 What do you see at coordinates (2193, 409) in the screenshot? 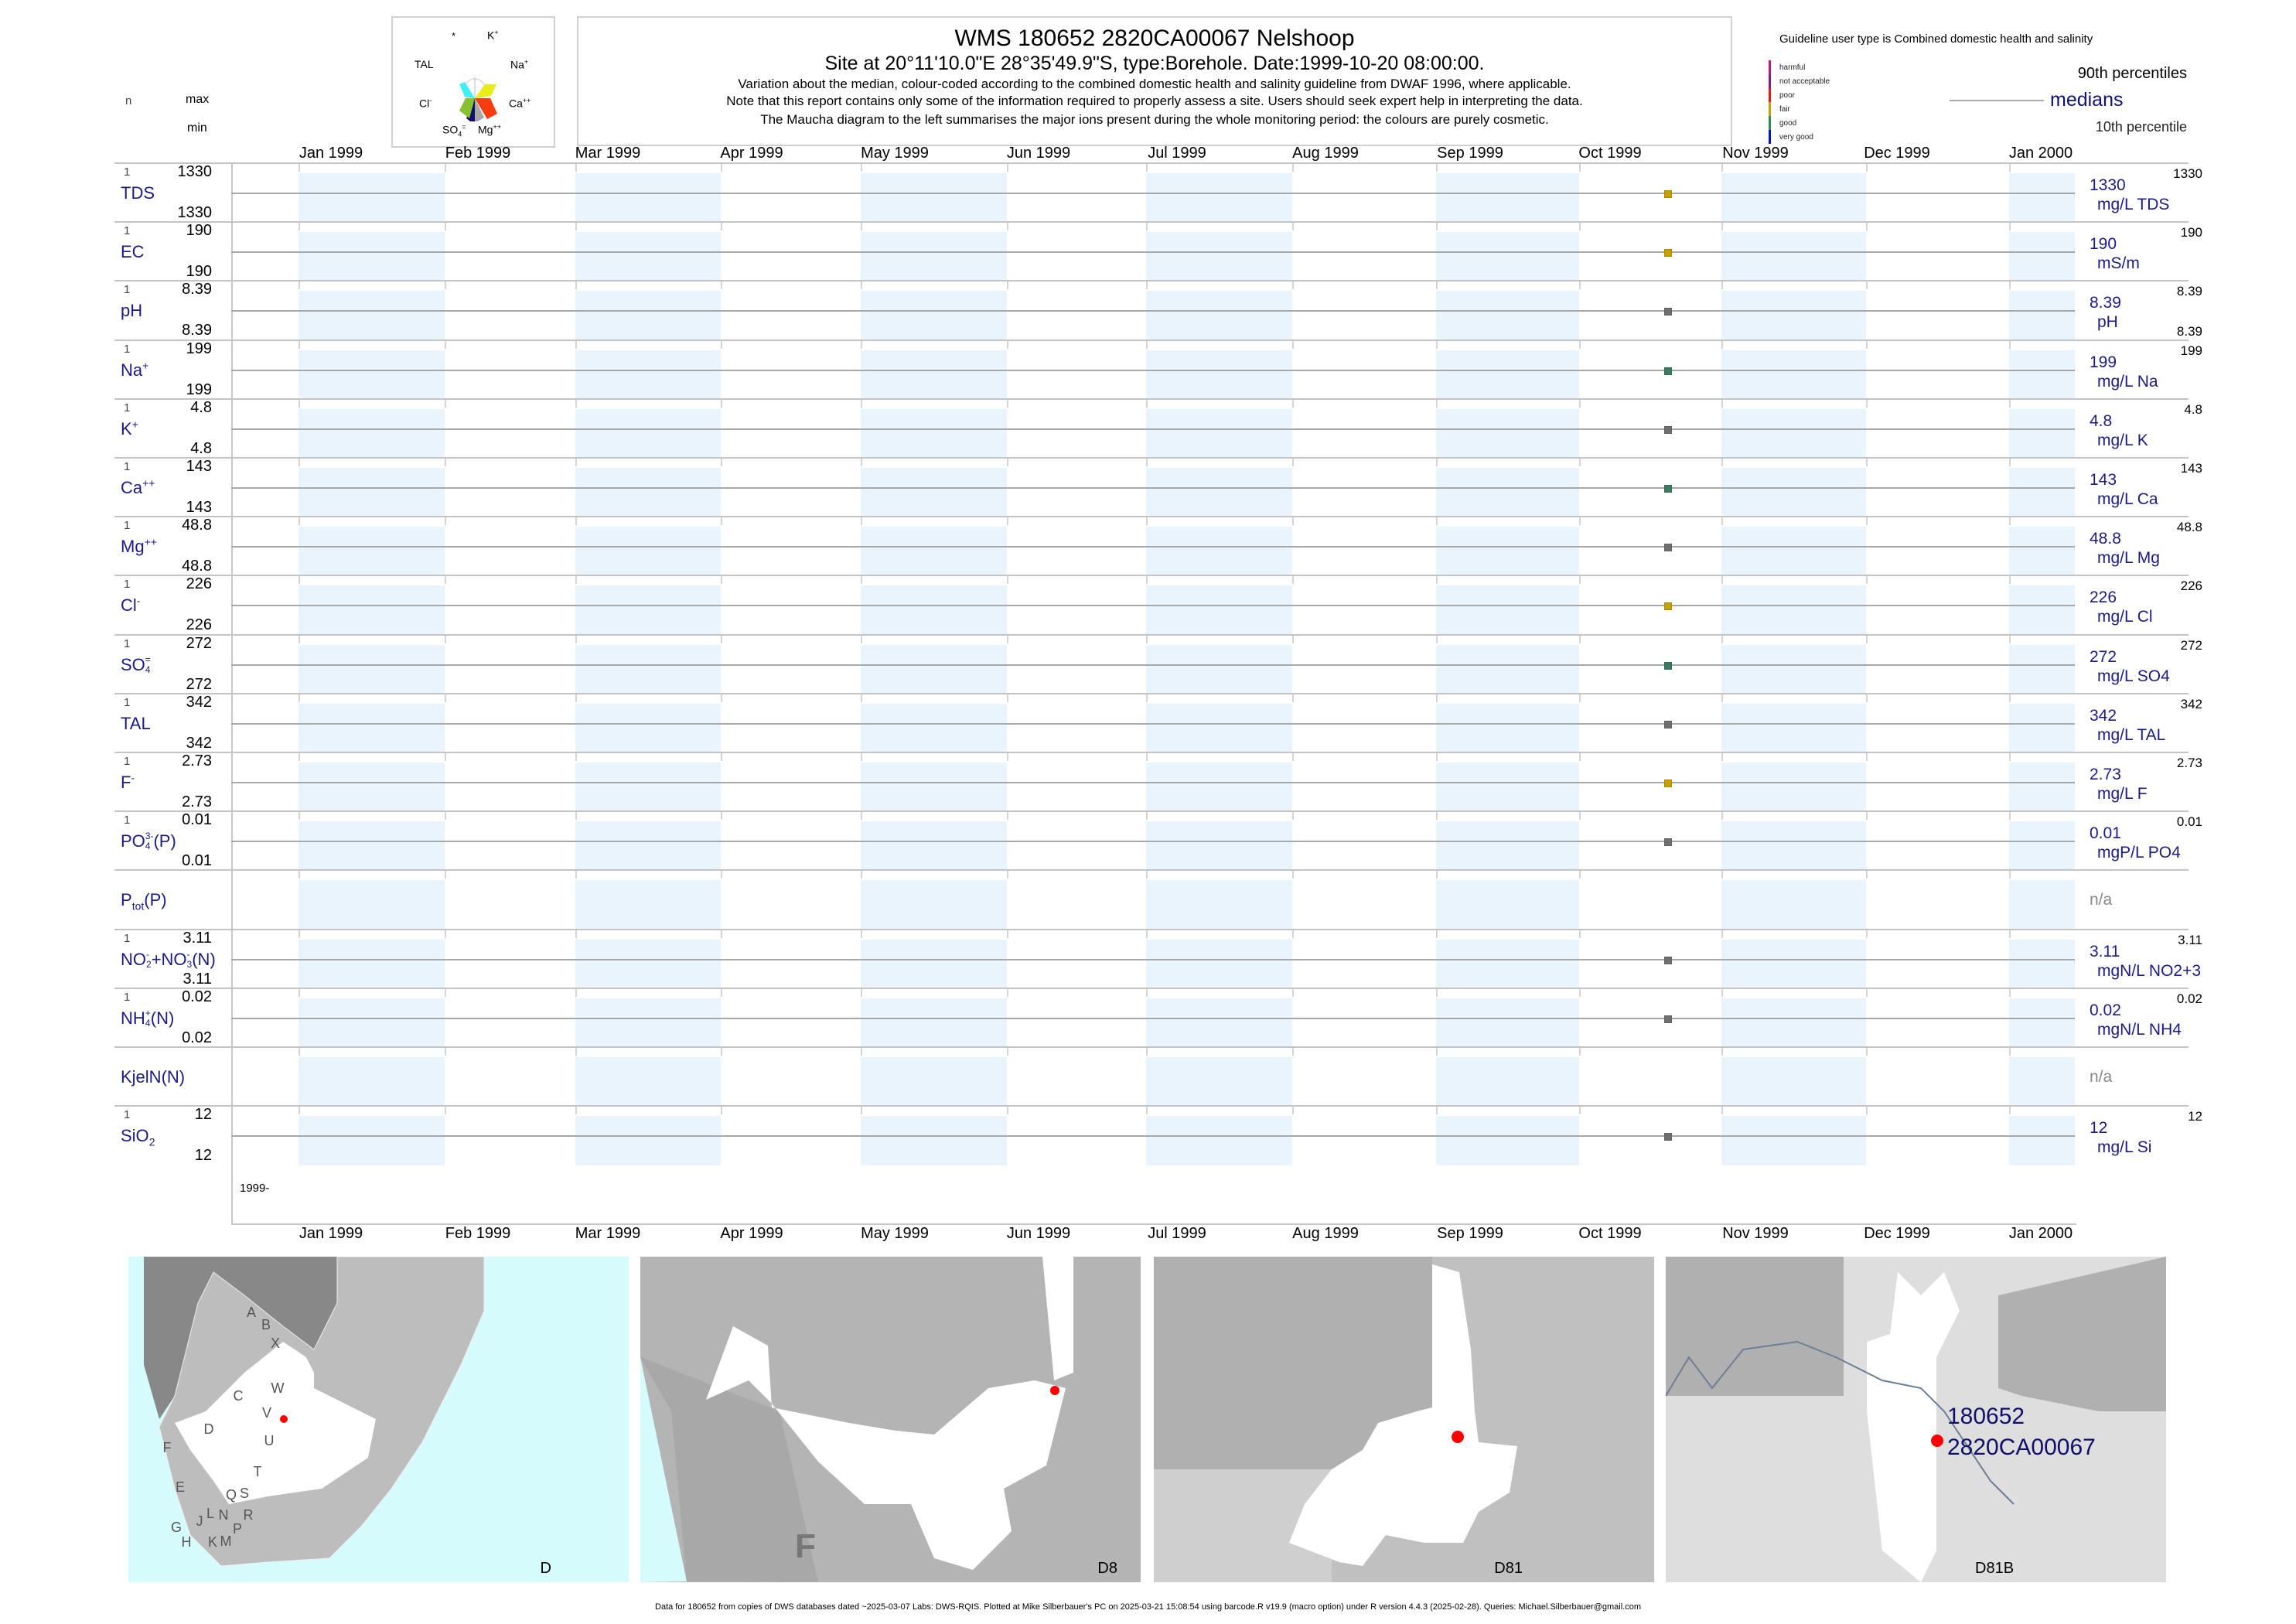
I see `p90-value: 4.8` at bounding box center [2193, 409].